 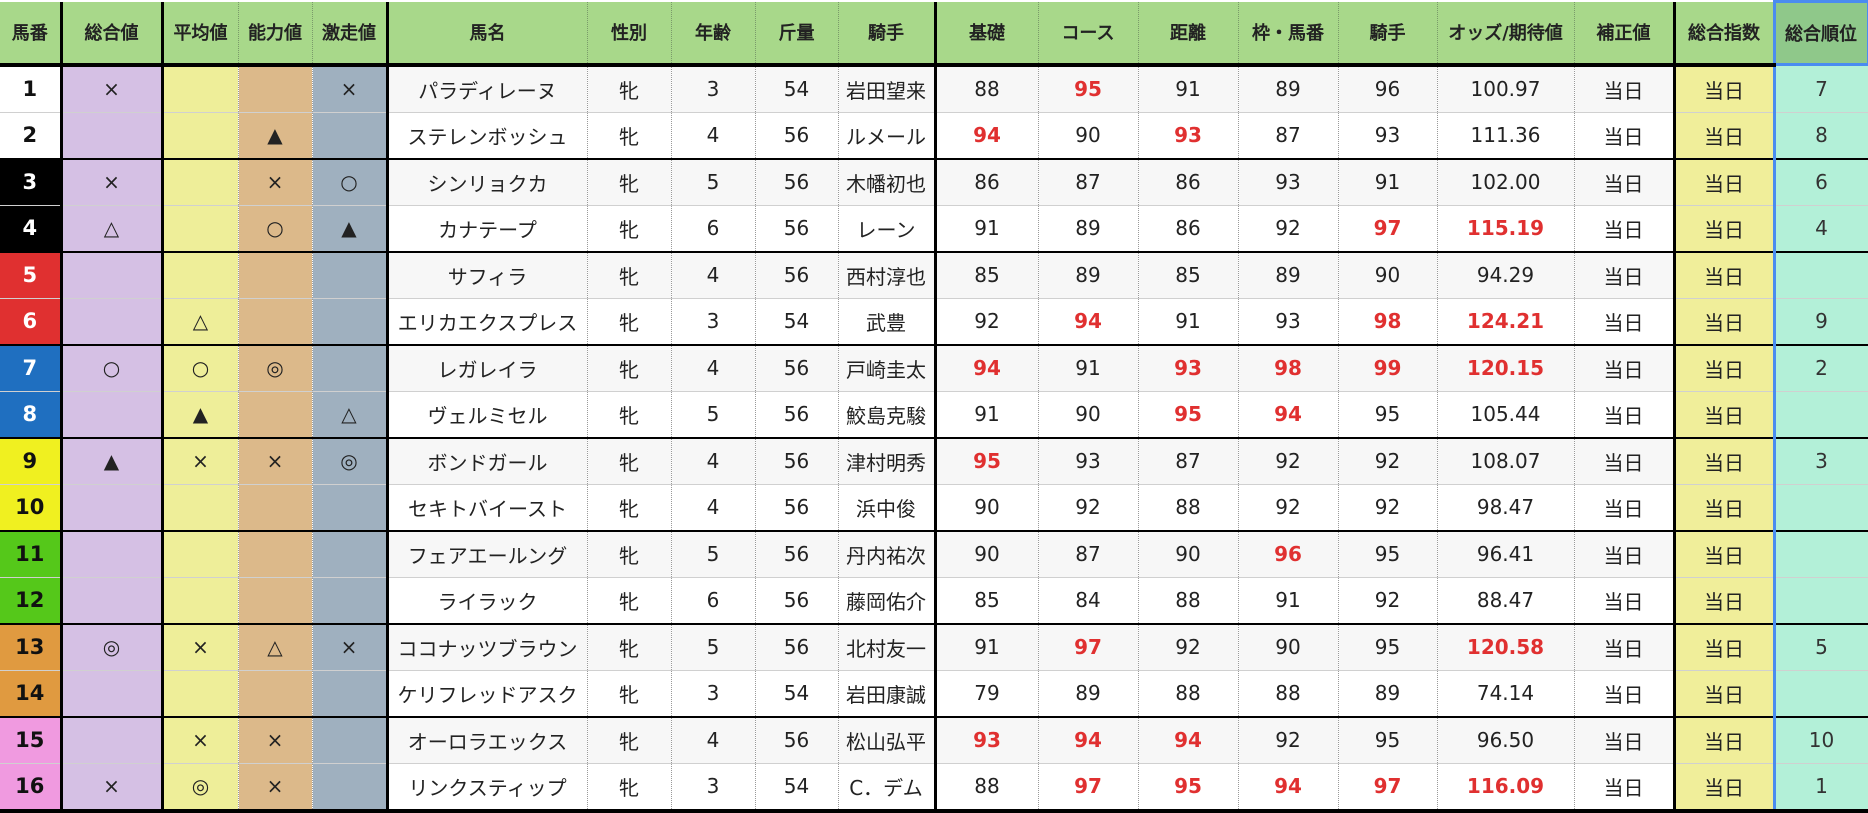 What do you see at coordinates (31, 601) in the screenshot?
I see `cell-no: 12` at bounding box center [31, 601].